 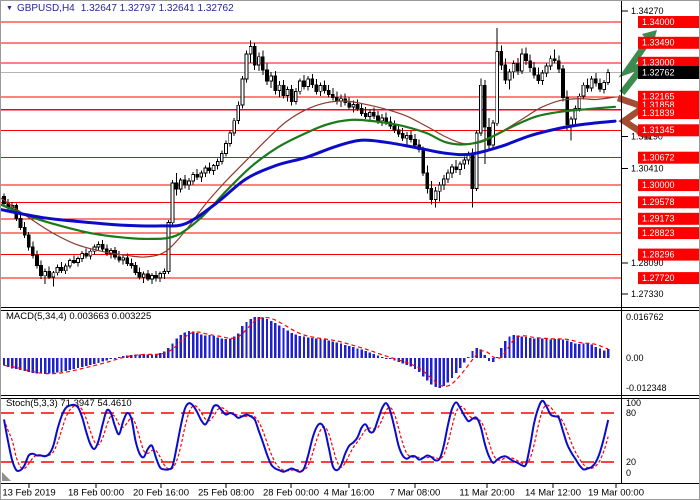 I want to click on time-axis-label: 4 Mar 16:00, so click(x=349, y=493).